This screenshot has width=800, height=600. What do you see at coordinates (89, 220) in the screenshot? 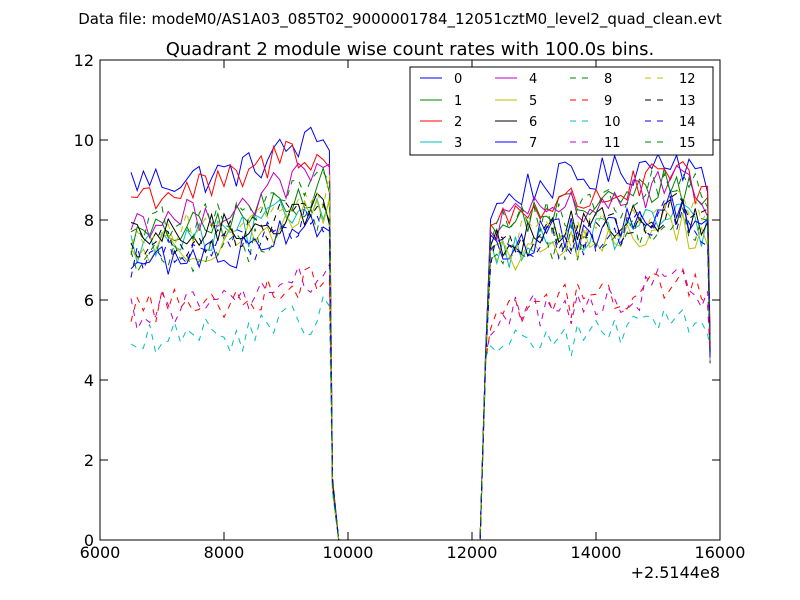
I see `y-tick-label: 8` at bounding box center [89, 220].